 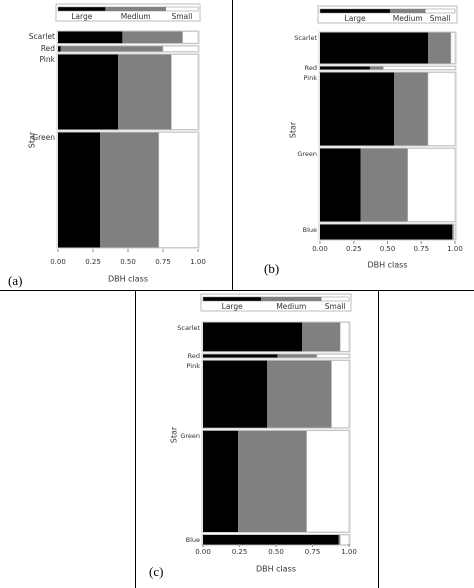 What do you see at coordinates (310, 230) in the screenshot?
I see `category-label: Blue` at bounding box center [310, 230].